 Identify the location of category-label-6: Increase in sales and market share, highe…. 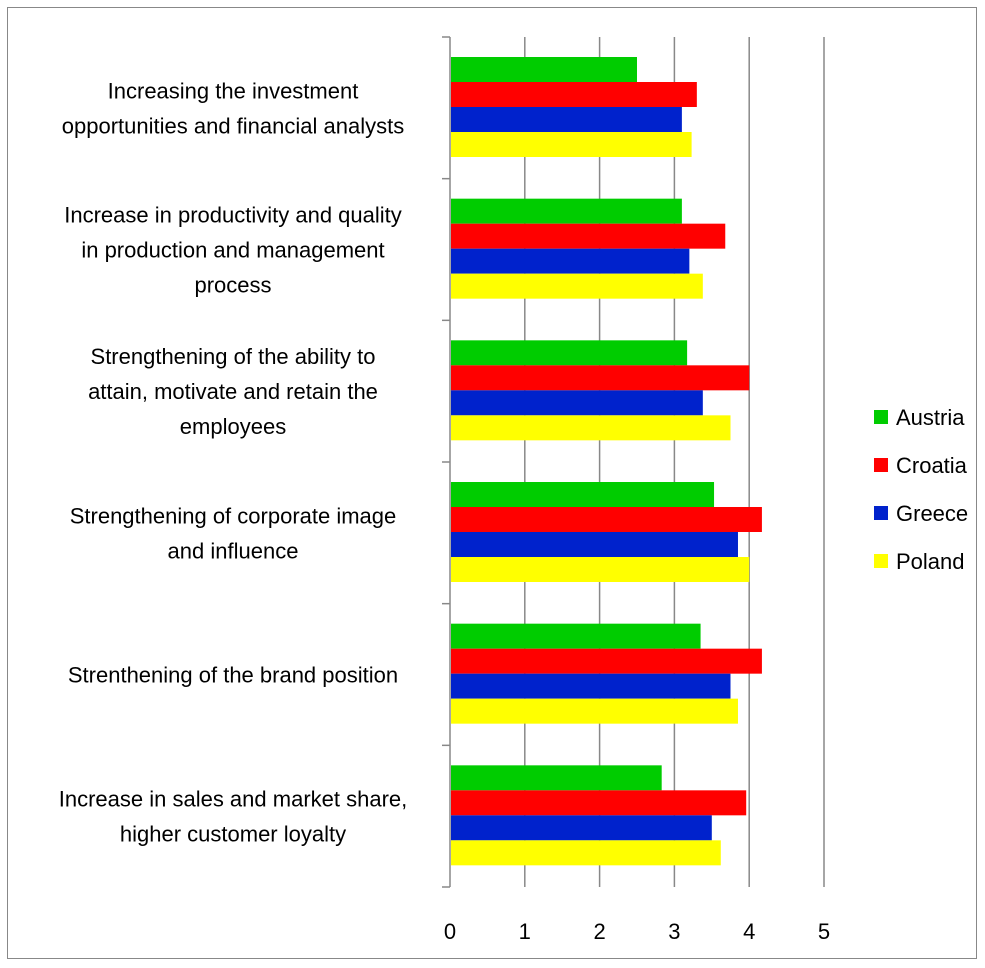
(233, 817).